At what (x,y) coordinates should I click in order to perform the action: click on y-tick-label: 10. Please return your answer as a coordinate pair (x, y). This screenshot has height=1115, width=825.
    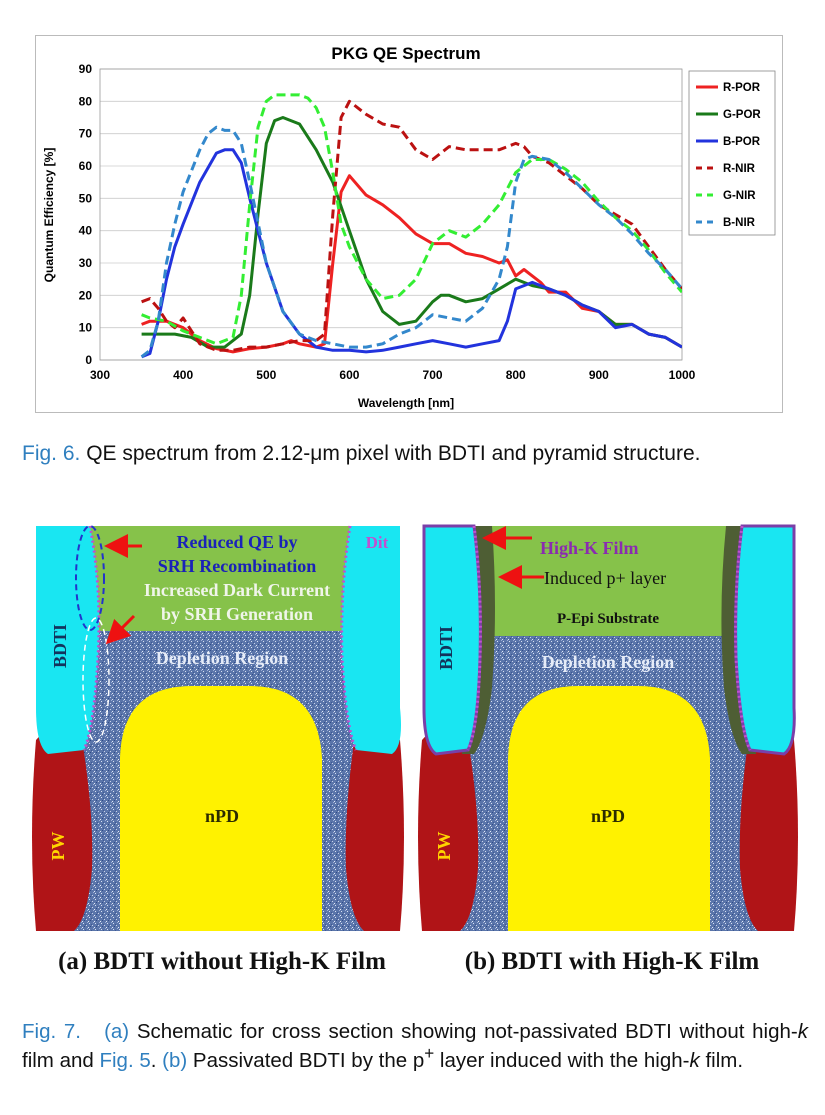
    Looking at the image, I should click on (86, 328).